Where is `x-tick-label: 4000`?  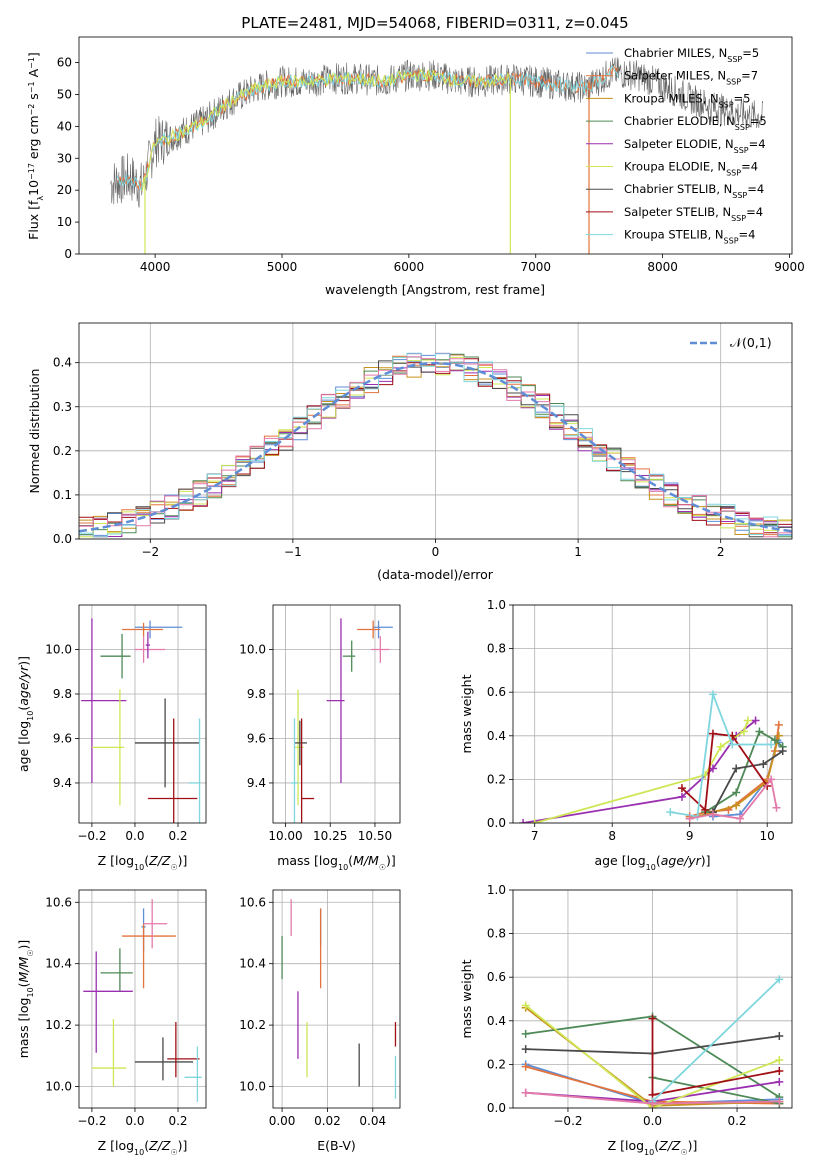 x-tick-label: 4000 is located at coordinates (155, 267).